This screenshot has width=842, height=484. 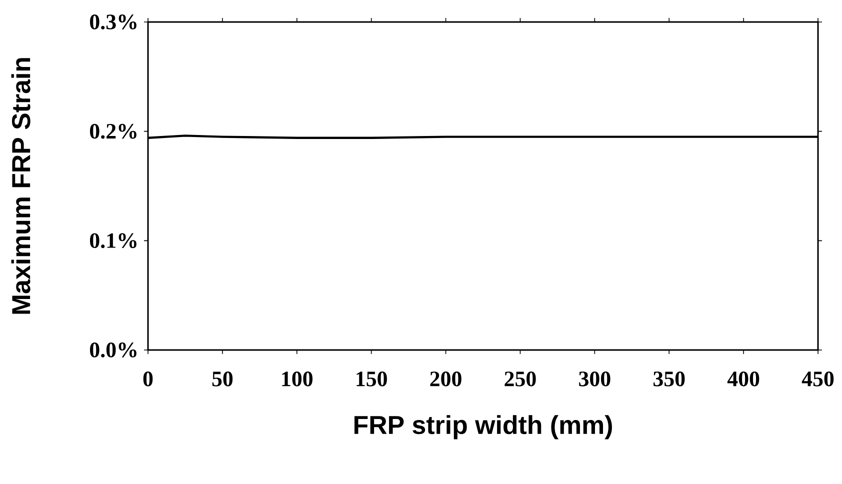 What do you see at coordinates (113, 22) in the screenshot?
I see `y-tick-label: 0.3%` at bounding box center [113, 22].